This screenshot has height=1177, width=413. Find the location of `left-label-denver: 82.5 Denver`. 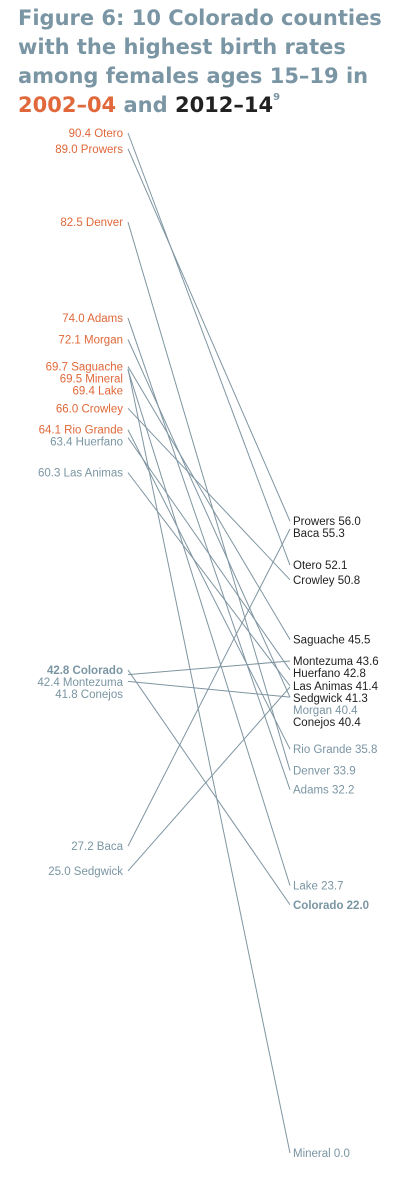

left-label-denver: 82.5 Denver is located at coordinates (91, 223).